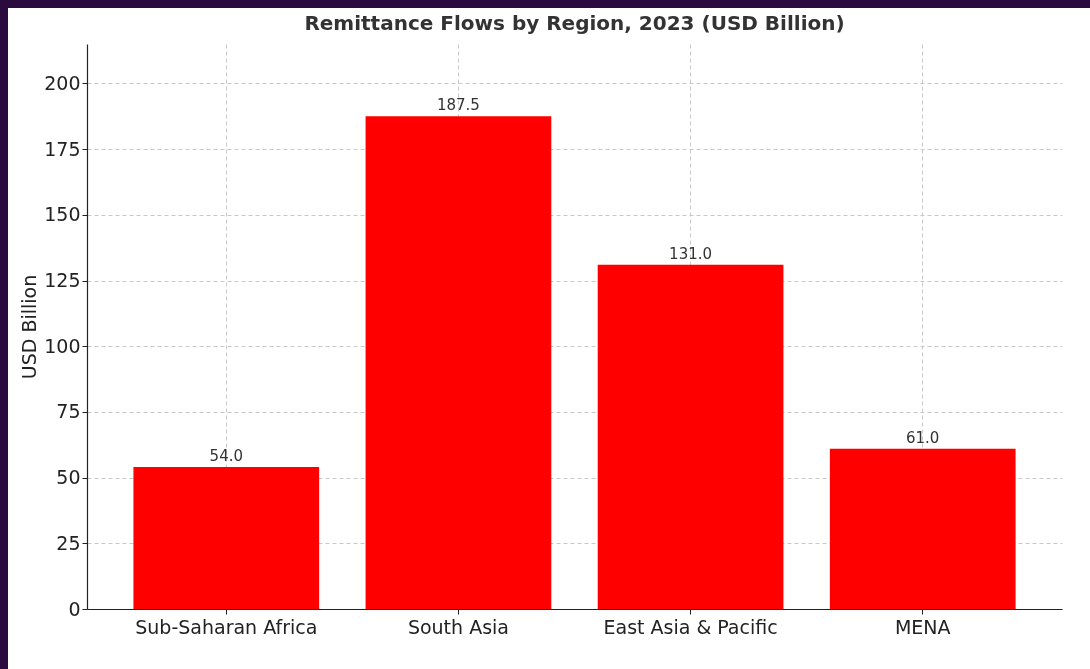 The height and width of the screenshot is (669, 1090). What do you see at coordinates (62, 280) in the screenshot?
I see `y-tick-label: 125` at bounding box center [62, 280].